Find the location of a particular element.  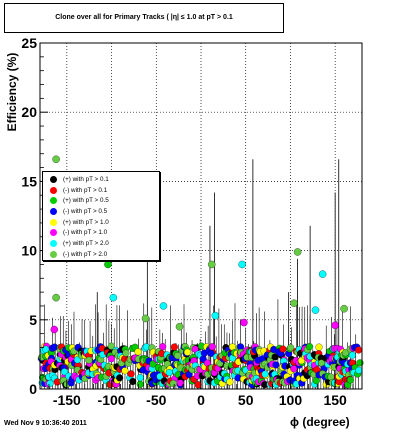

x-axis-label: ϕ (degree) is located at coordinates (320, 422).